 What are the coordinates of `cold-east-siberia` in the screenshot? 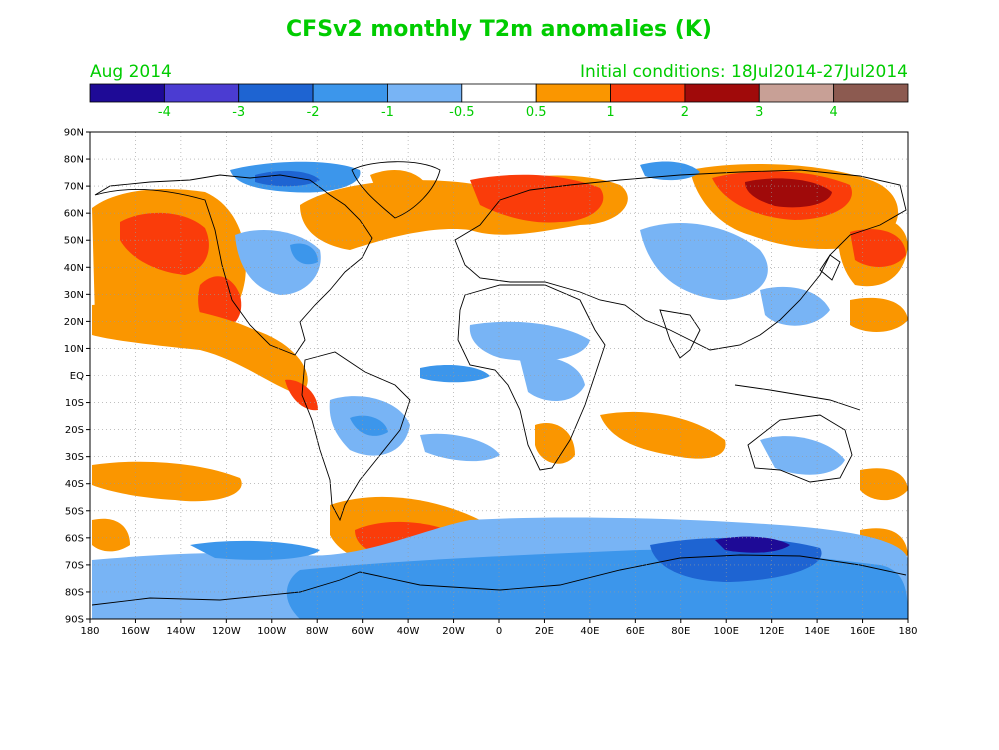 It's located at (670, 171).